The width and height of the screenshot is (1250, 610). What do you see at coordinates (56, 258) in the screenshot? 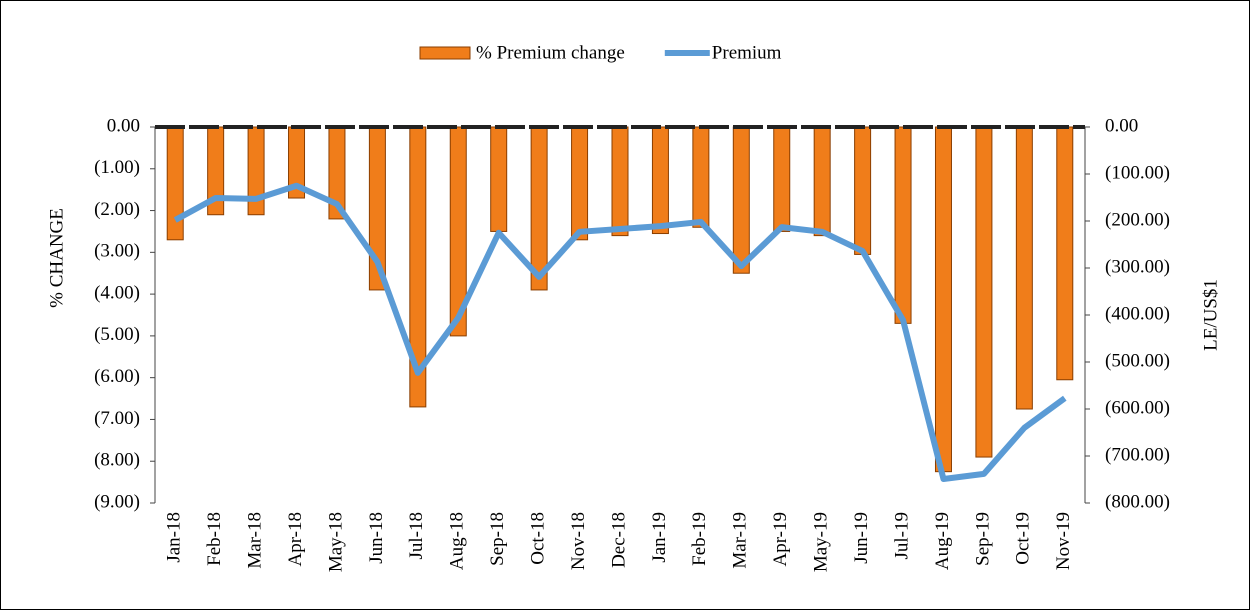
I see `y-axis-label: % CHANGE` at bounding box center [56, 258].